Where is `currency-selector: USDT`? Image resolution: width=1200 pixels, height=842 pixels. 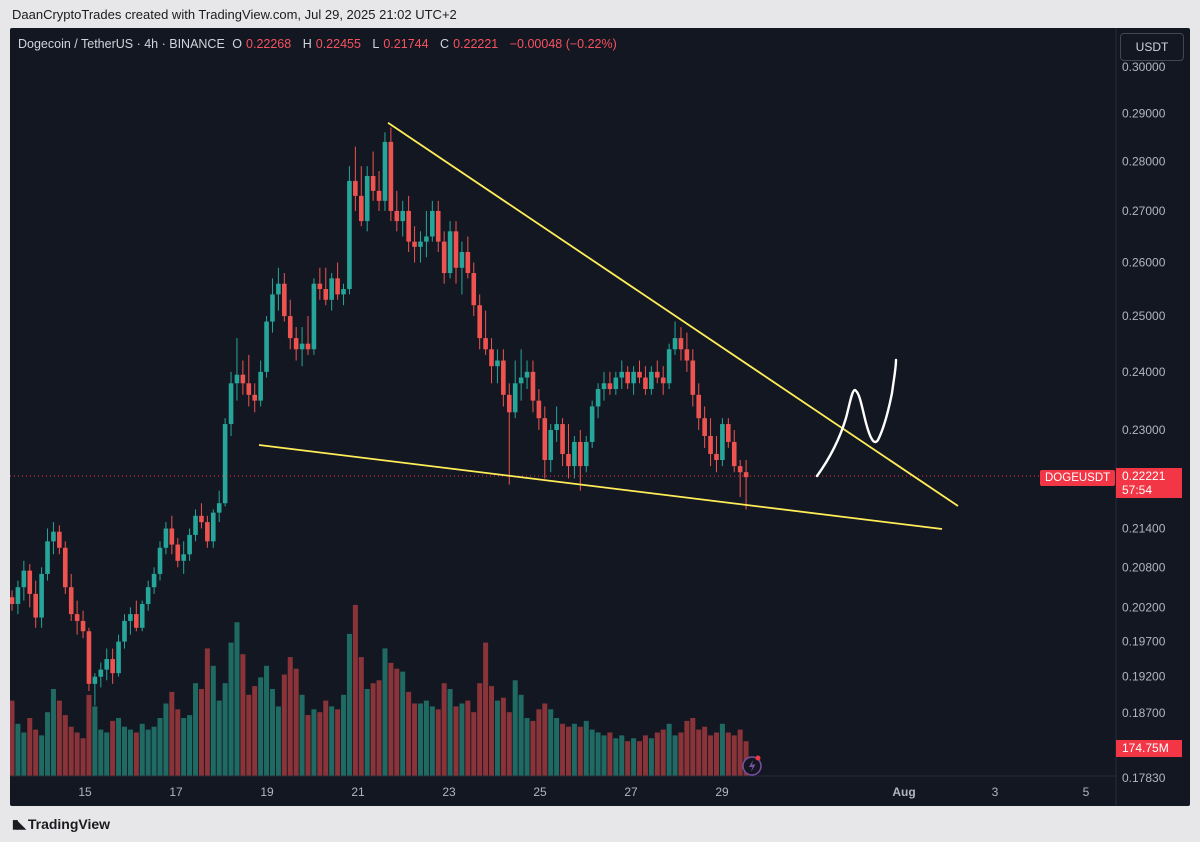
currency-selector: USDT is located at coordinates (1152, 47).